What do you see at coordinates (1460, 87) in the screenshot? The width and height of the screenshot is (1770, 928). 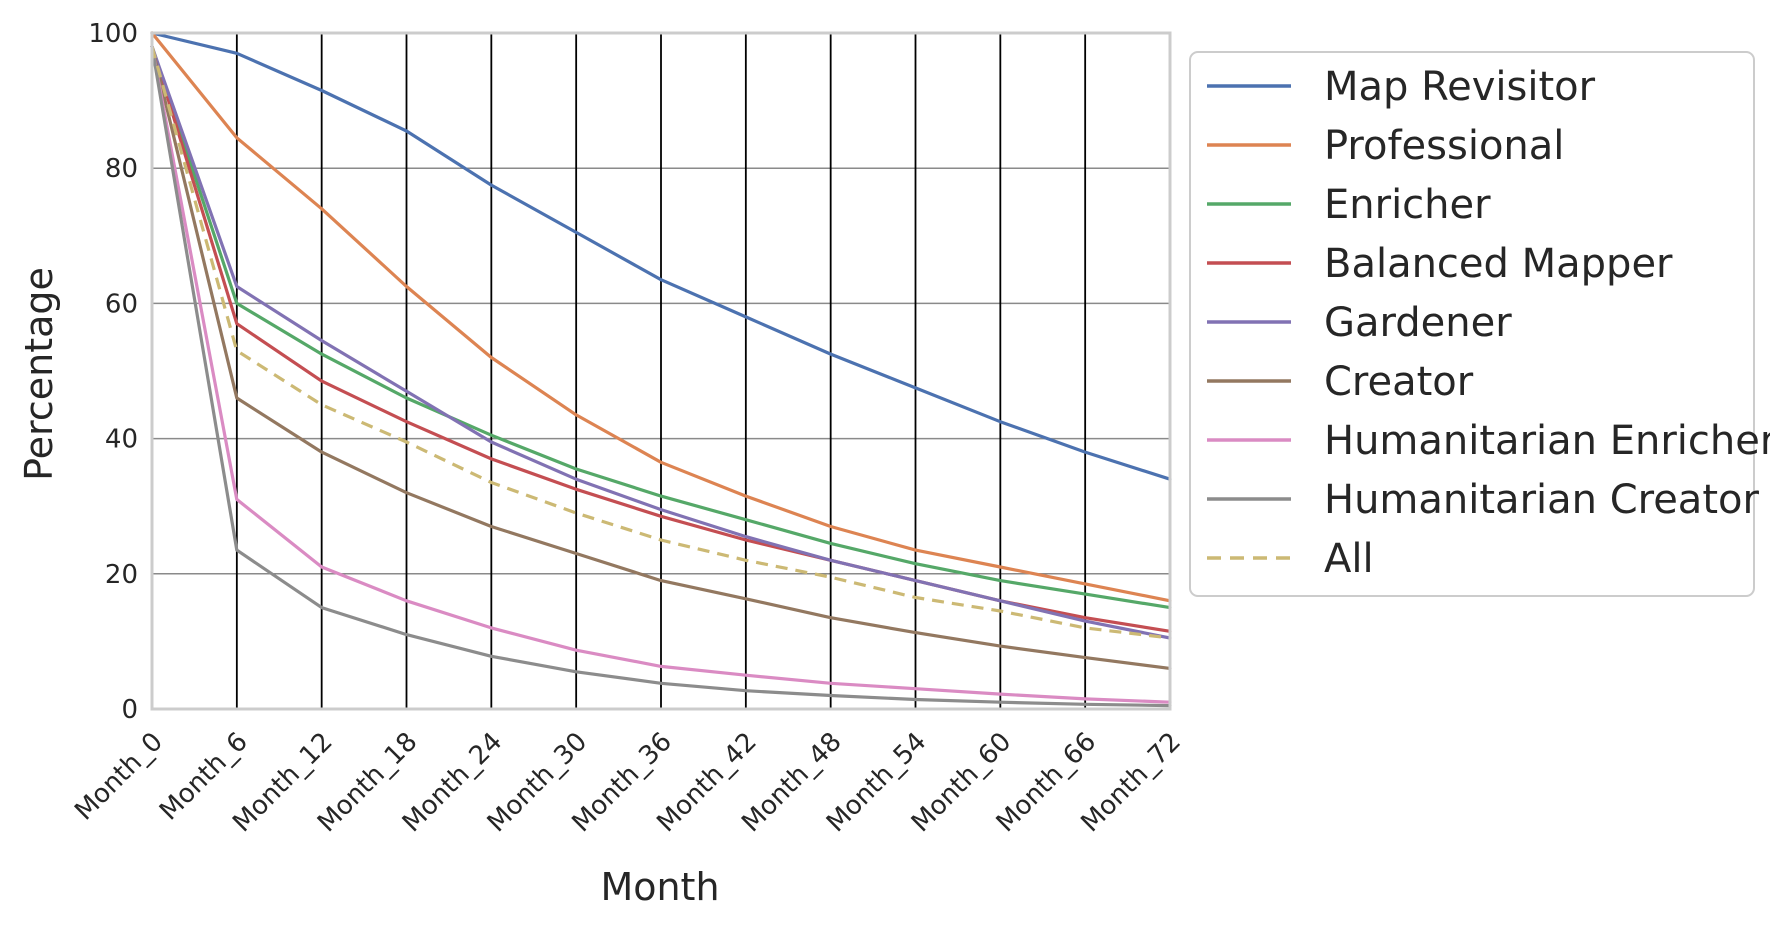 I see `legend-label: Map Revisitor` at bounding box center [1460, 87].